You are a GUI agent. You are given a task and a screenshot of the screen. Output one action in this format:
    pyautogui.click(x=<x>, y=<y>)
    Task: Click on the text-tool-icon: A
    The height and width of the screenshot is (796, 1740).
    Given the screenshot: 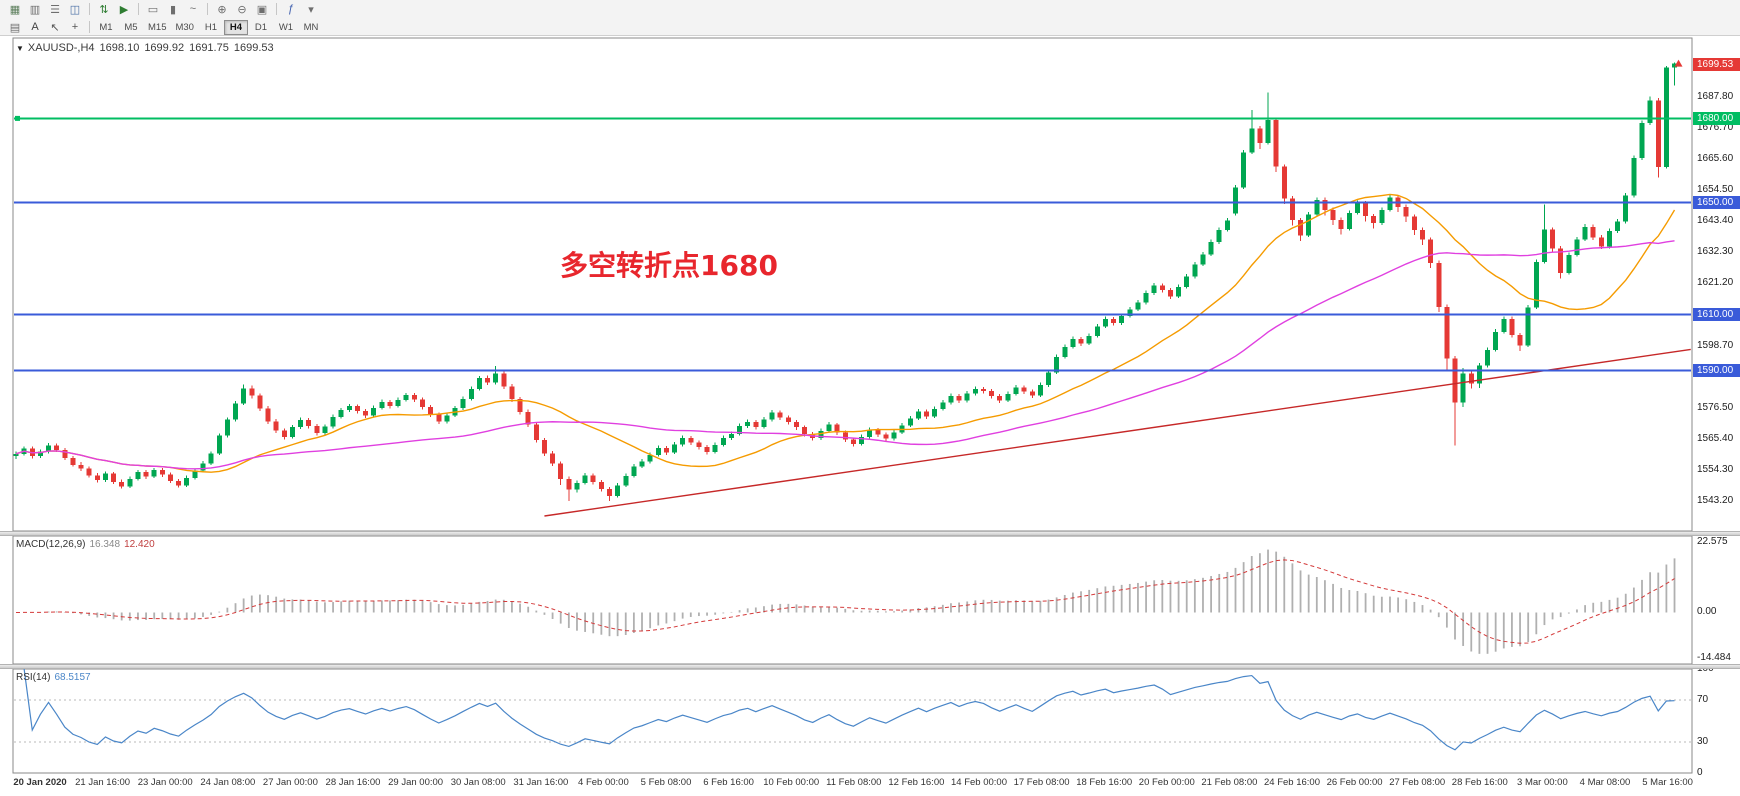 What is the action you would take?
    pyautogui.click(x=35, y=27)
    